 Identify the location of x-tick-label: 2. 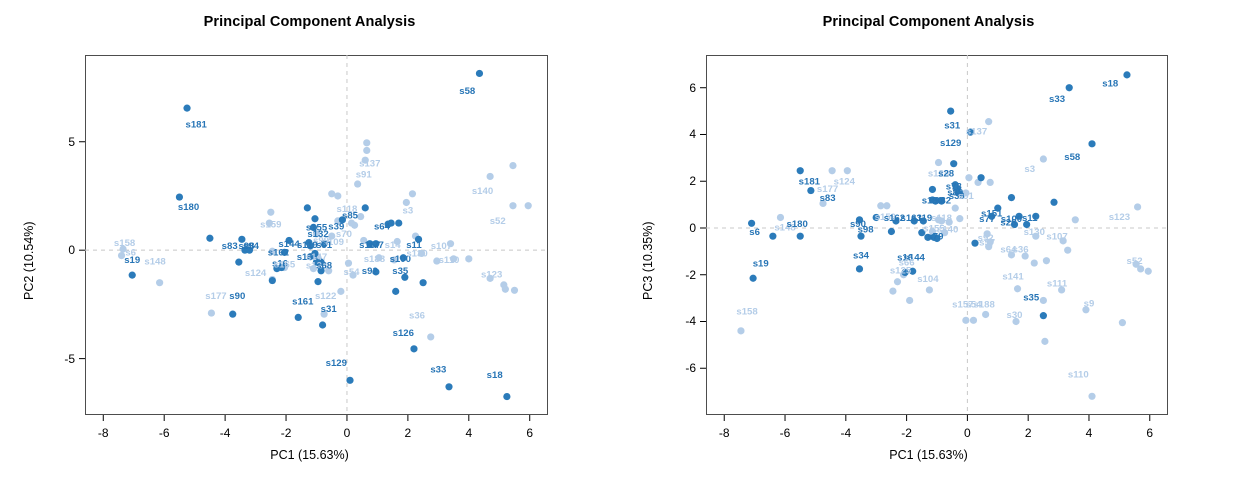
(408, 433).